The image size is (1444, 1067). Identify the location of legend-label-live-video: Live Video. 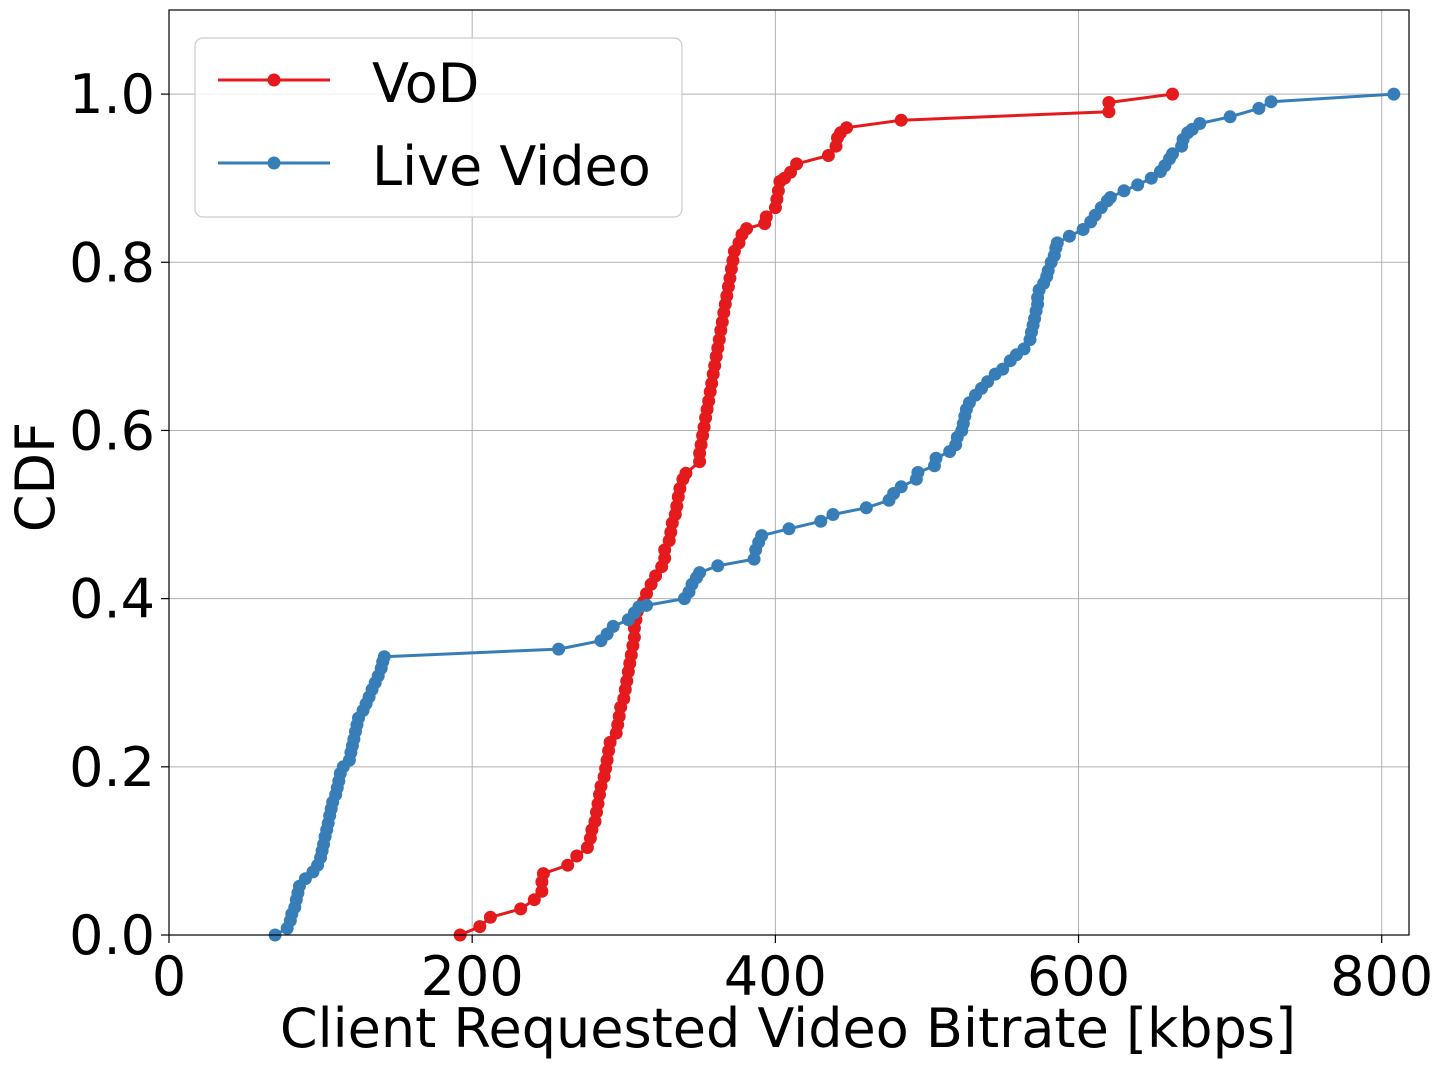
(511, 166).